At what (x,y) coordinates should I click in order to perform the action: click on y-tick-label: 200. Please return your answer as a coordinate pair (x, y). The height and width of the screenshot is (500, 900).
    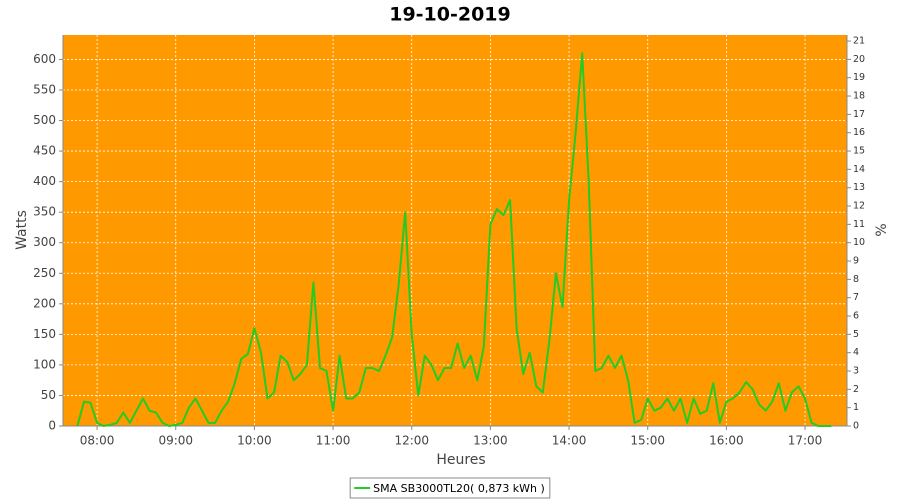
    Looking at the image, I should click on (44, 303).